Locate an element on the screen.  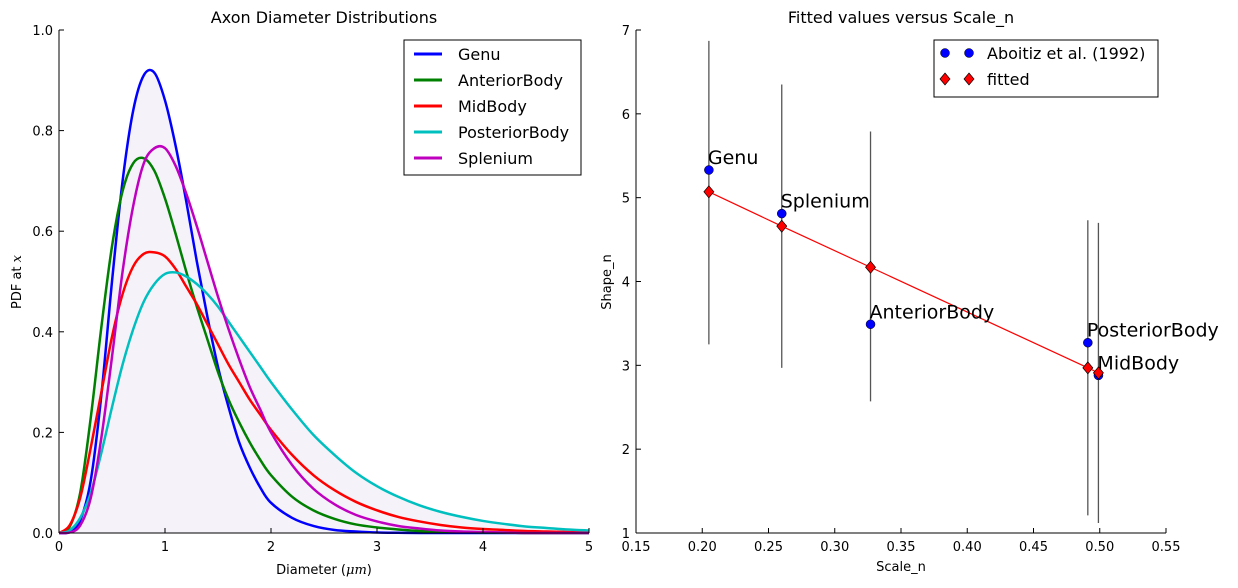
right-chart-title: Fitted values versus Scale_n is located at coordinates (901, 18).